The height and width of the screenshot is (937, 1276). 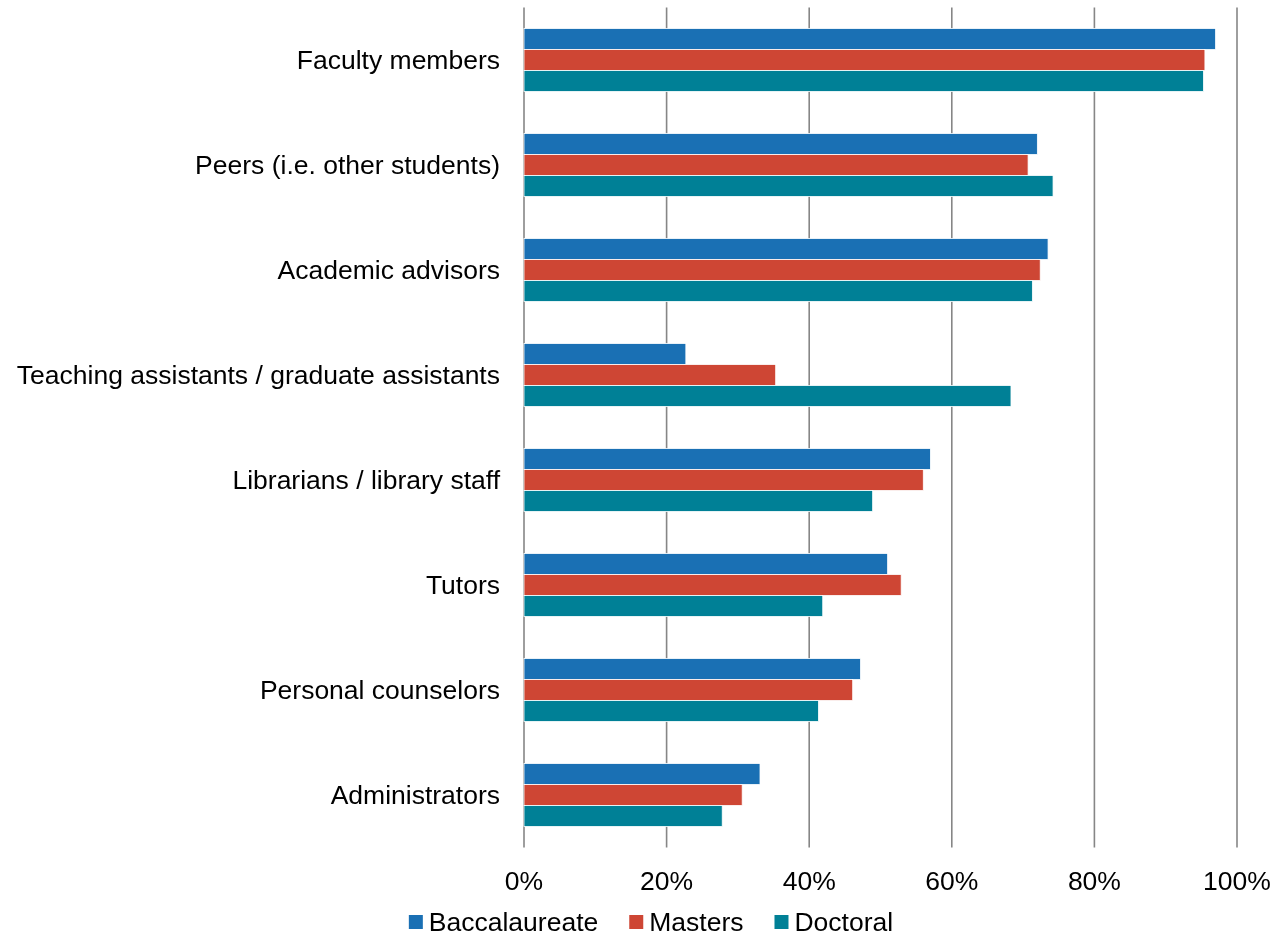 I want to click on legend-label: Doctoral, so click(x=844, y=922).